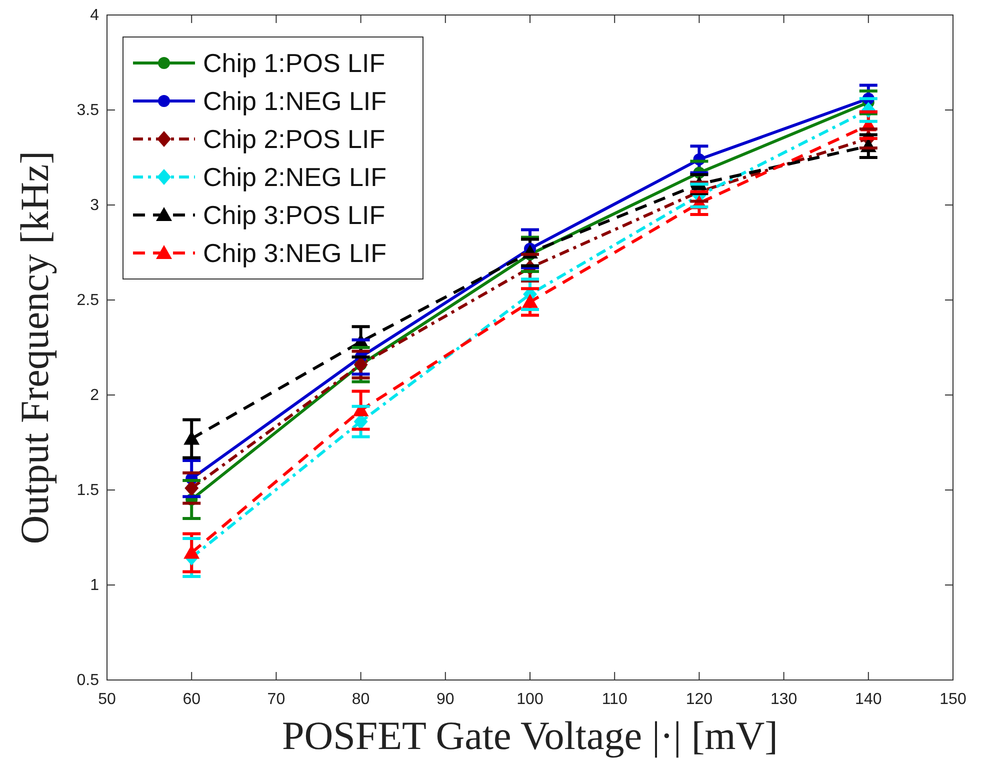  Describe the element at coordinates (295, 253) in the screenshot. I see `legend-label: Chip 3:NEG LIF` at that location.